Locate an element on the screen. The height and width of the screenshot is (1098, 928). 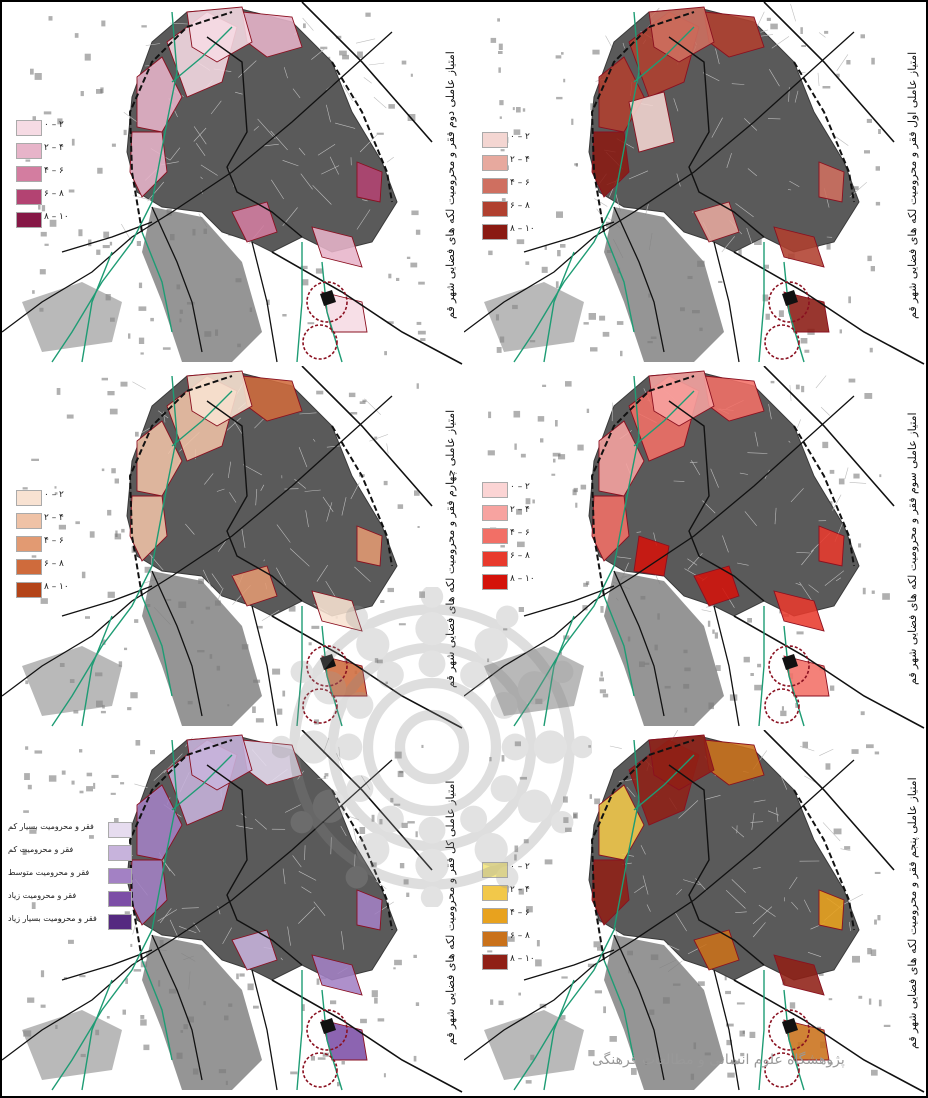
legend-item: ۶ – ۸ is located at coordinates (76, 198).